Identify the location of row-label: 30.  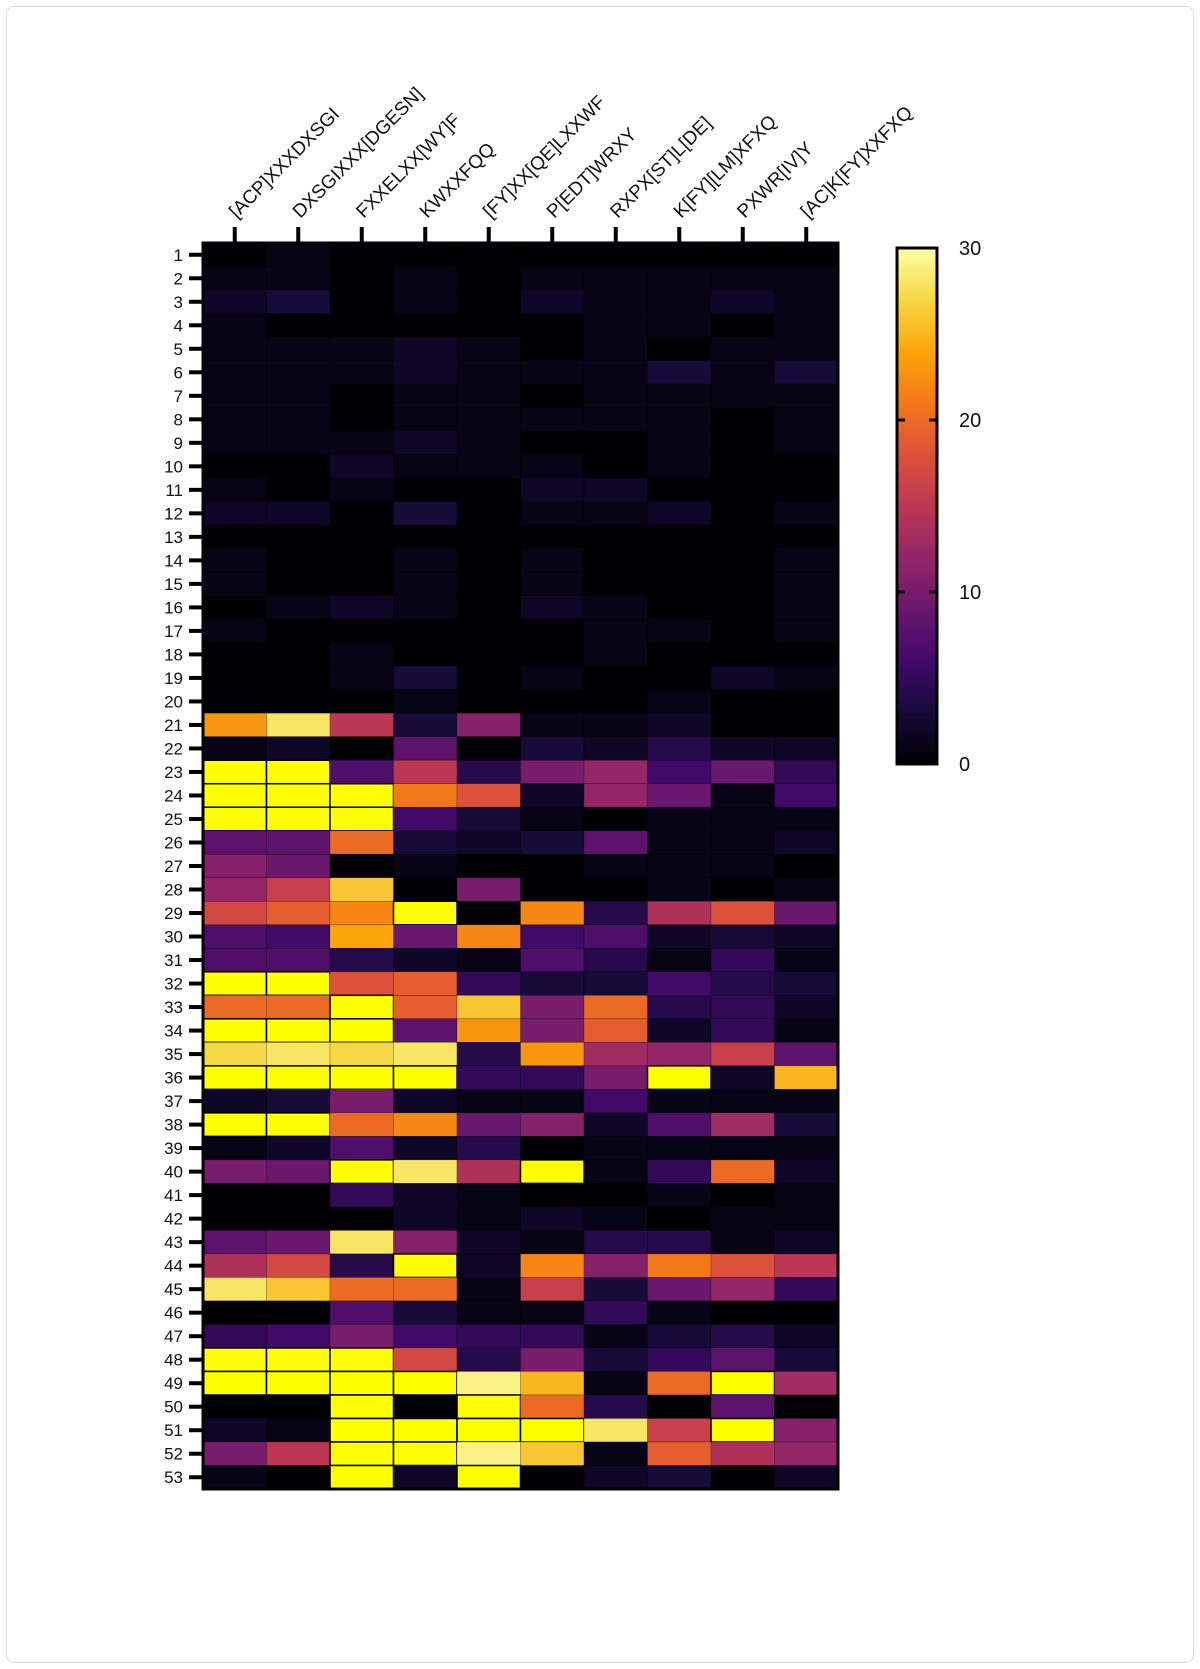
(173, 937).